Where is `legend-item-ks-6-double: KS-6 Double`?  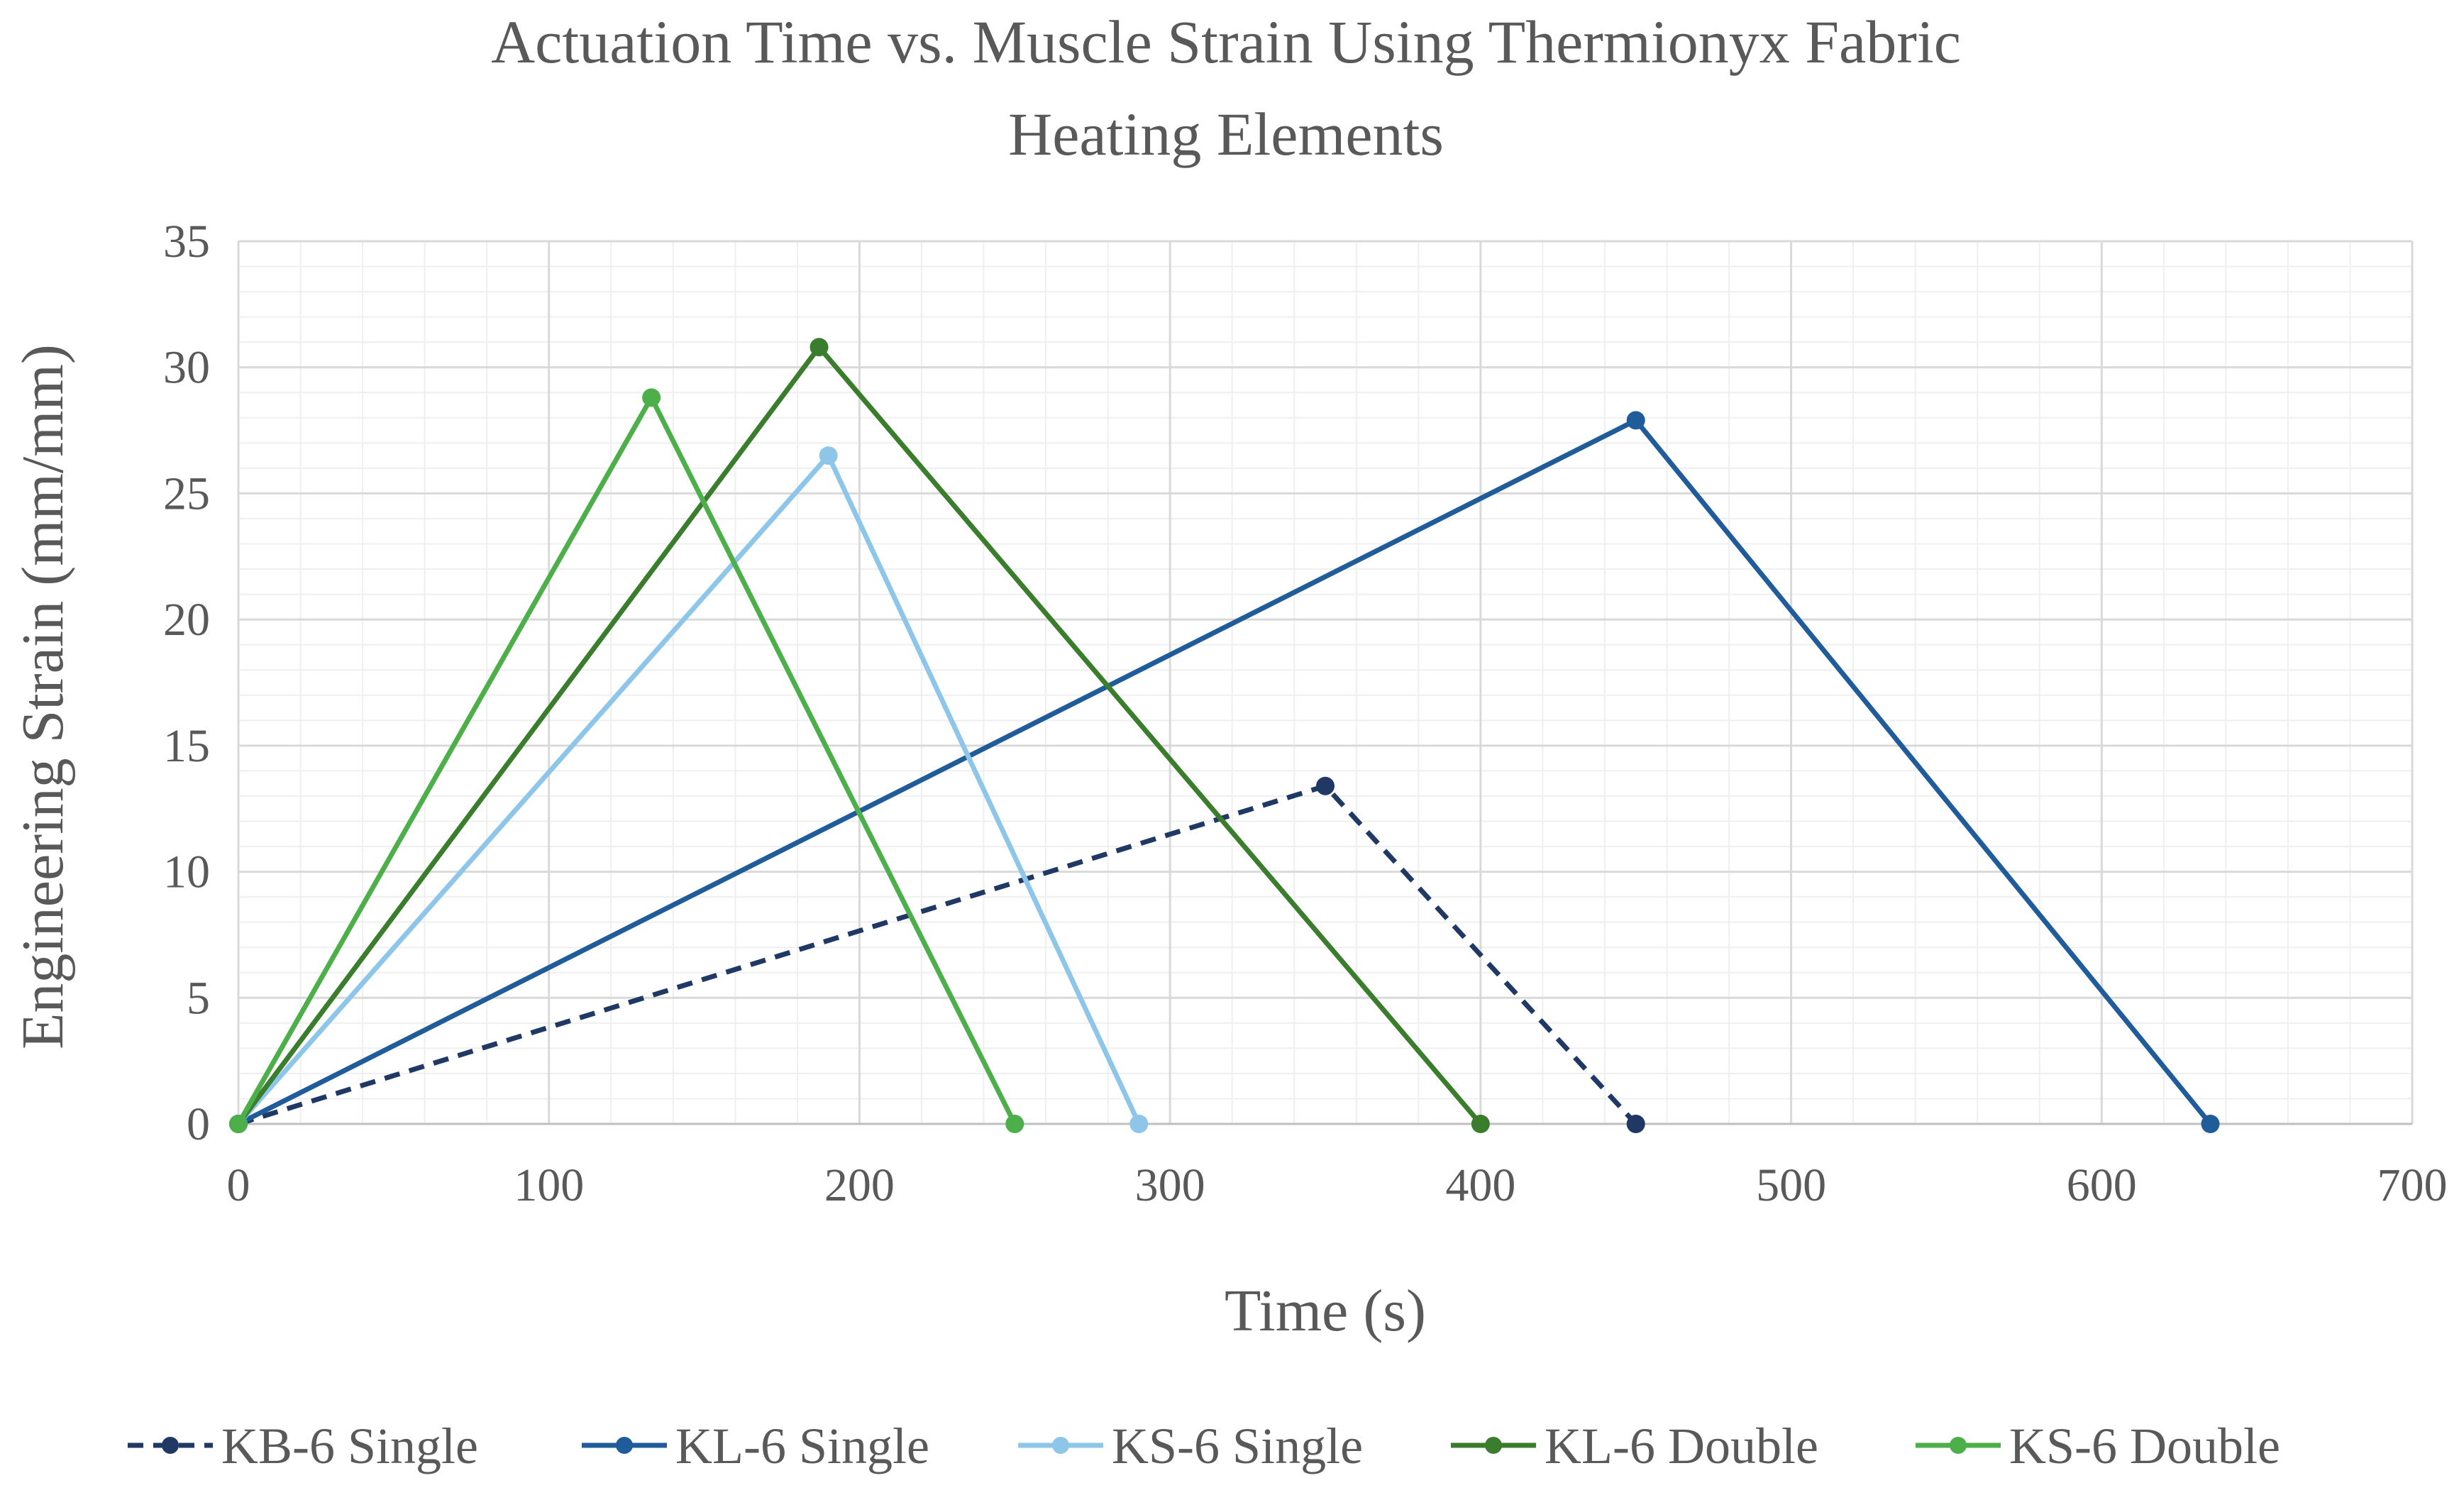 legend-item-ks-6-double: KS-6 Double is located at coordinates (2098, 1446).